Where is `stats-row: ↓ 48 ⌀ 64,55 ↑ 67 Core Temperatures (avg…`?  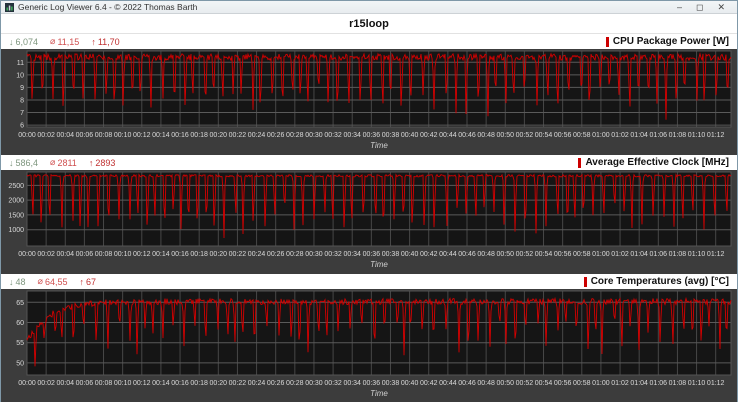
stats-row: ↓ 48 ⌀ 64,55 ↑ 67 Core Temperatures (avg… is located at coordinates (369, 281).